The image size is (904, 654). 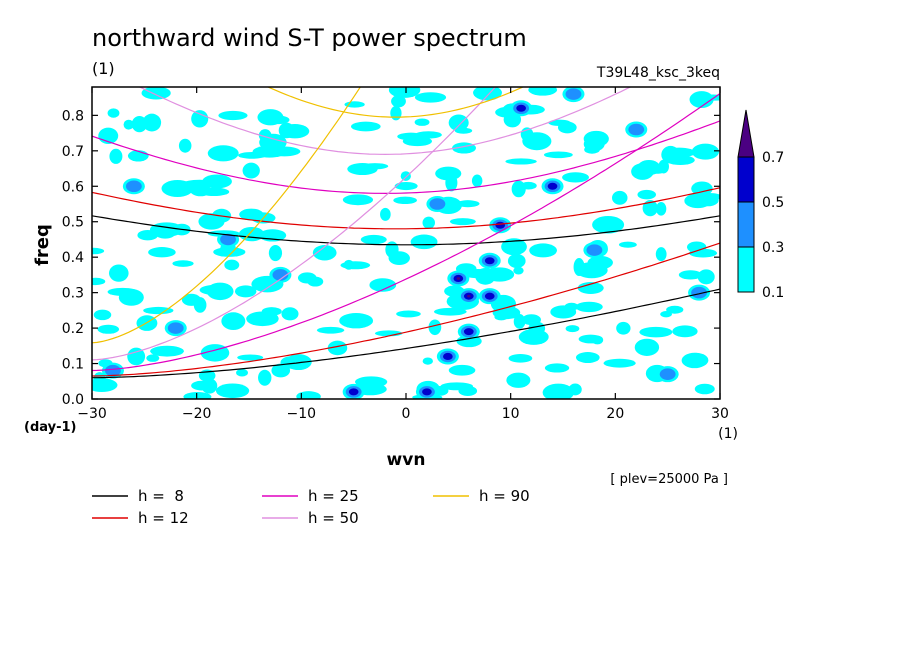 What do you see at coordinates (309, 38) in the screenshot?
I see `chart-title: northward wind S-T power spectrum` at bounding box center [309, 38].